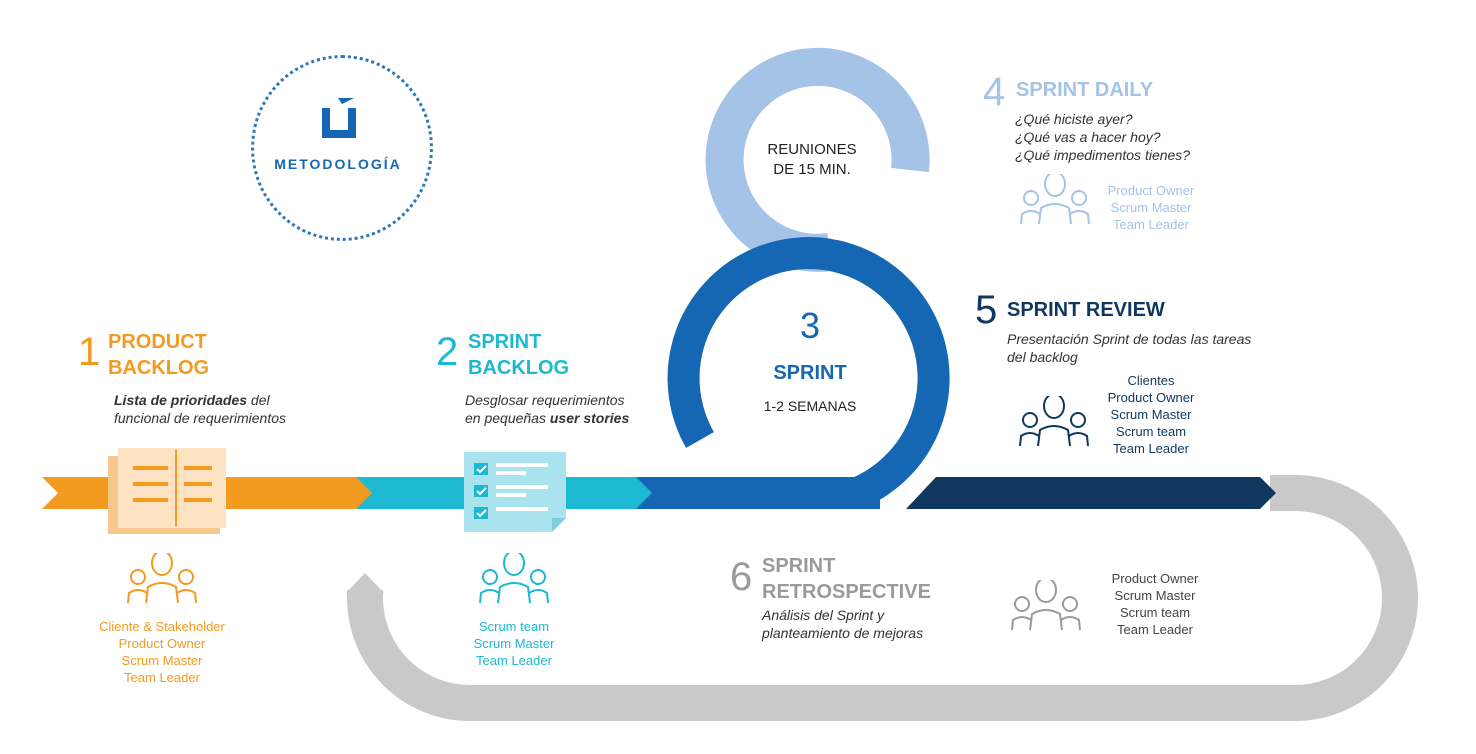  What do you see at coordinates (1055, 201) in the screenshot?
I see `step-4-team-icon` at bounding box center [1055, 201].